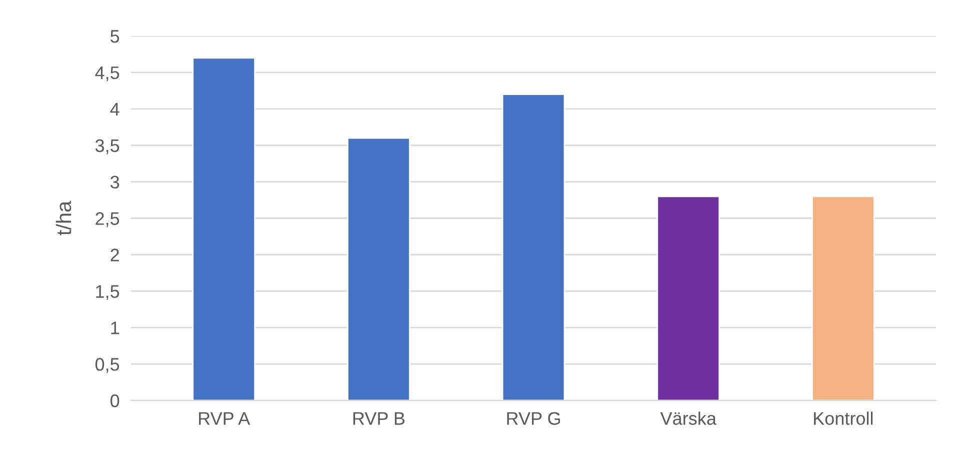 This screenshot has width=970, height=450. What do you see at coordinates (115, 328) in the screenshot?
I see `y-tick-label: 1` at bounding box center [115, 328].